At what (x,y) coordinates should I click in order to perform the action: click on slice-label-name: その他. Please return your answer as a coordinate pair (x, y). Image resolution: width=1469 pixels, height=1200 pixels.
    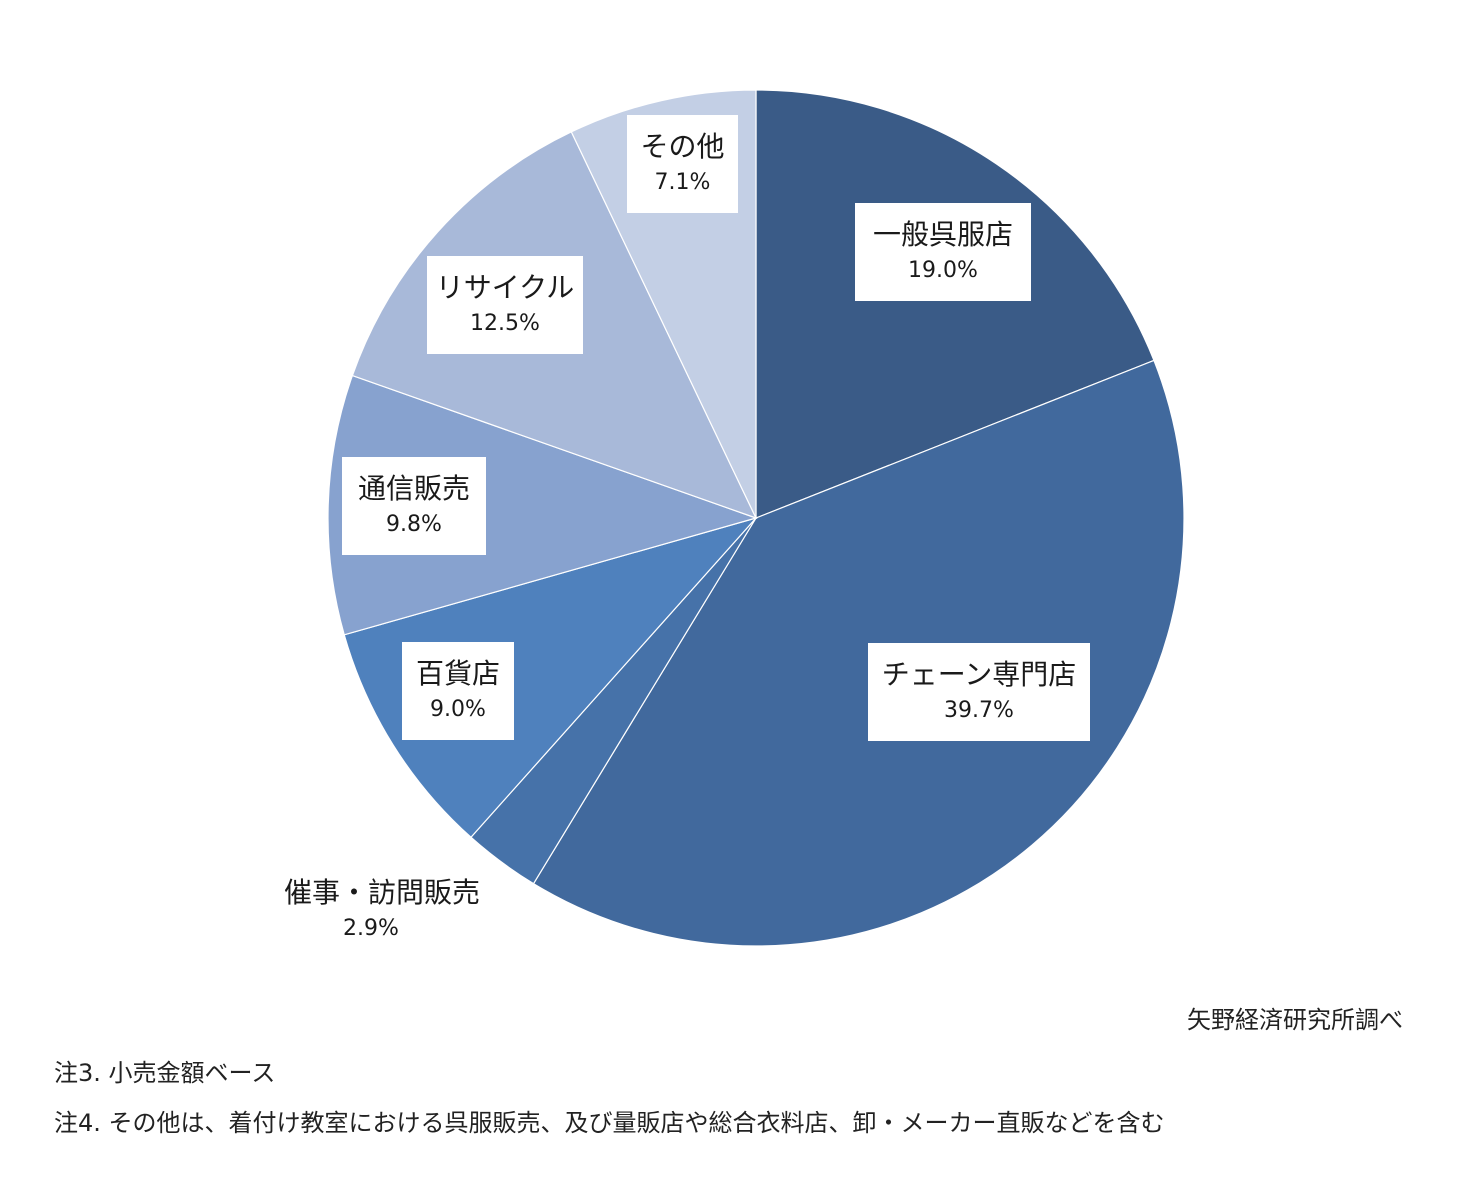
    Looking at the image, I should click on (682, 146).